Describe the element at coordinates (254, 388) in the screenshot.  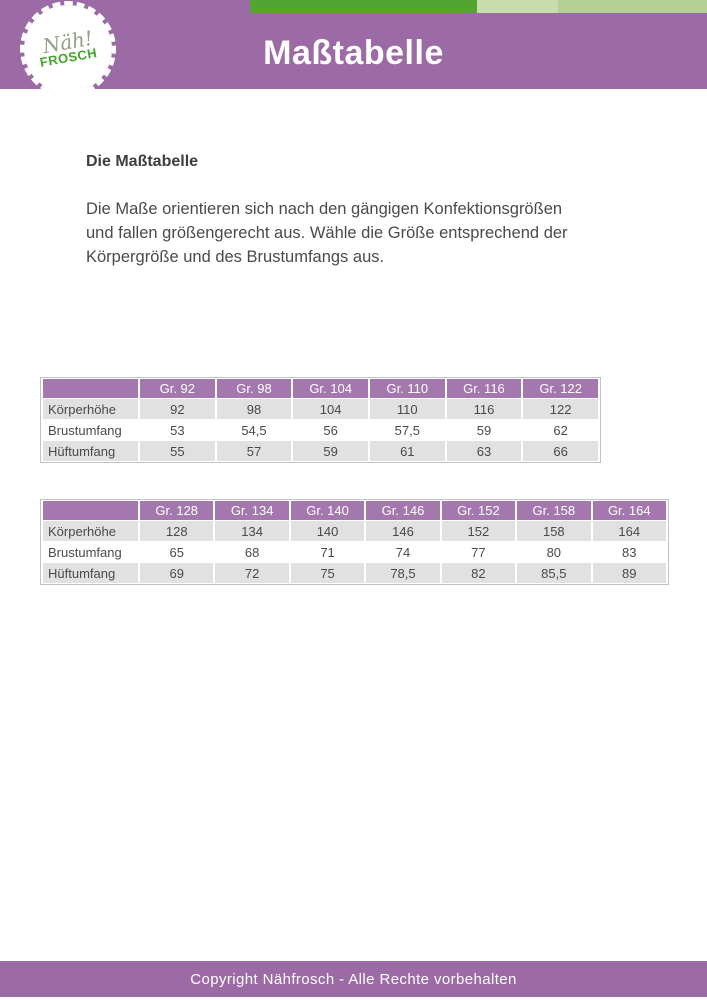
I see `size-header-cell: Gr. 98` at that location.